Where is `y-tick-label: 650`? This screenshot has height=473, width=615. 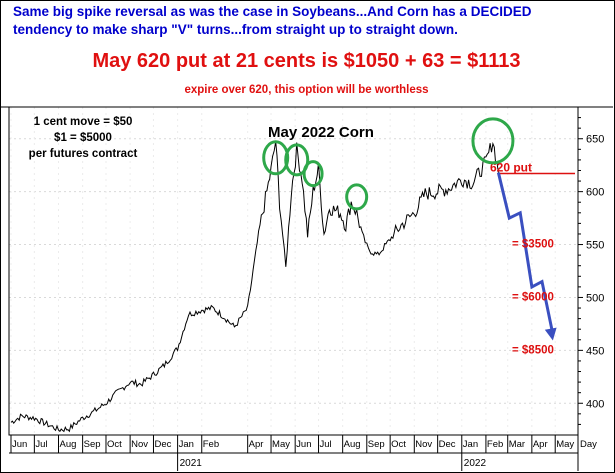
y-tick-label: 650 is located at coordinates (595, 140).